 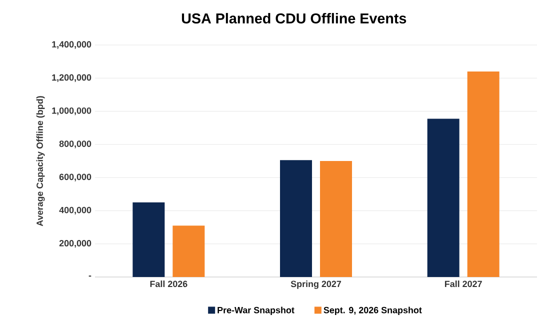 I want to click on y-tick-label: 200,000, so click(x=75, y=244).